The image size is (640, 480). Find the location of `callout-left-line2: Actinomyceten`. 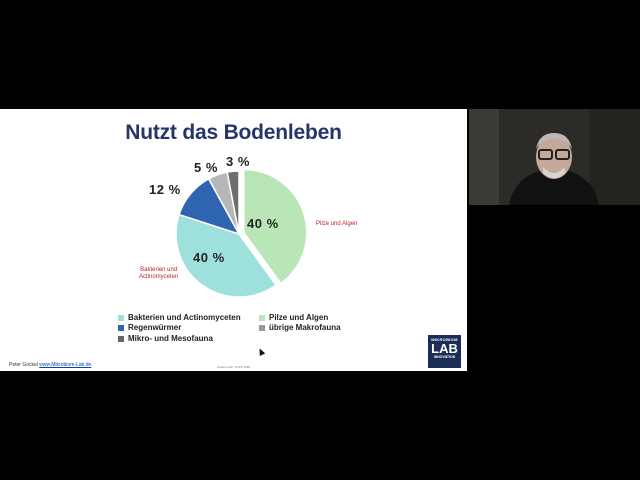

callout-left-line2: Actinomyceten is located at coordinates (159, 277).